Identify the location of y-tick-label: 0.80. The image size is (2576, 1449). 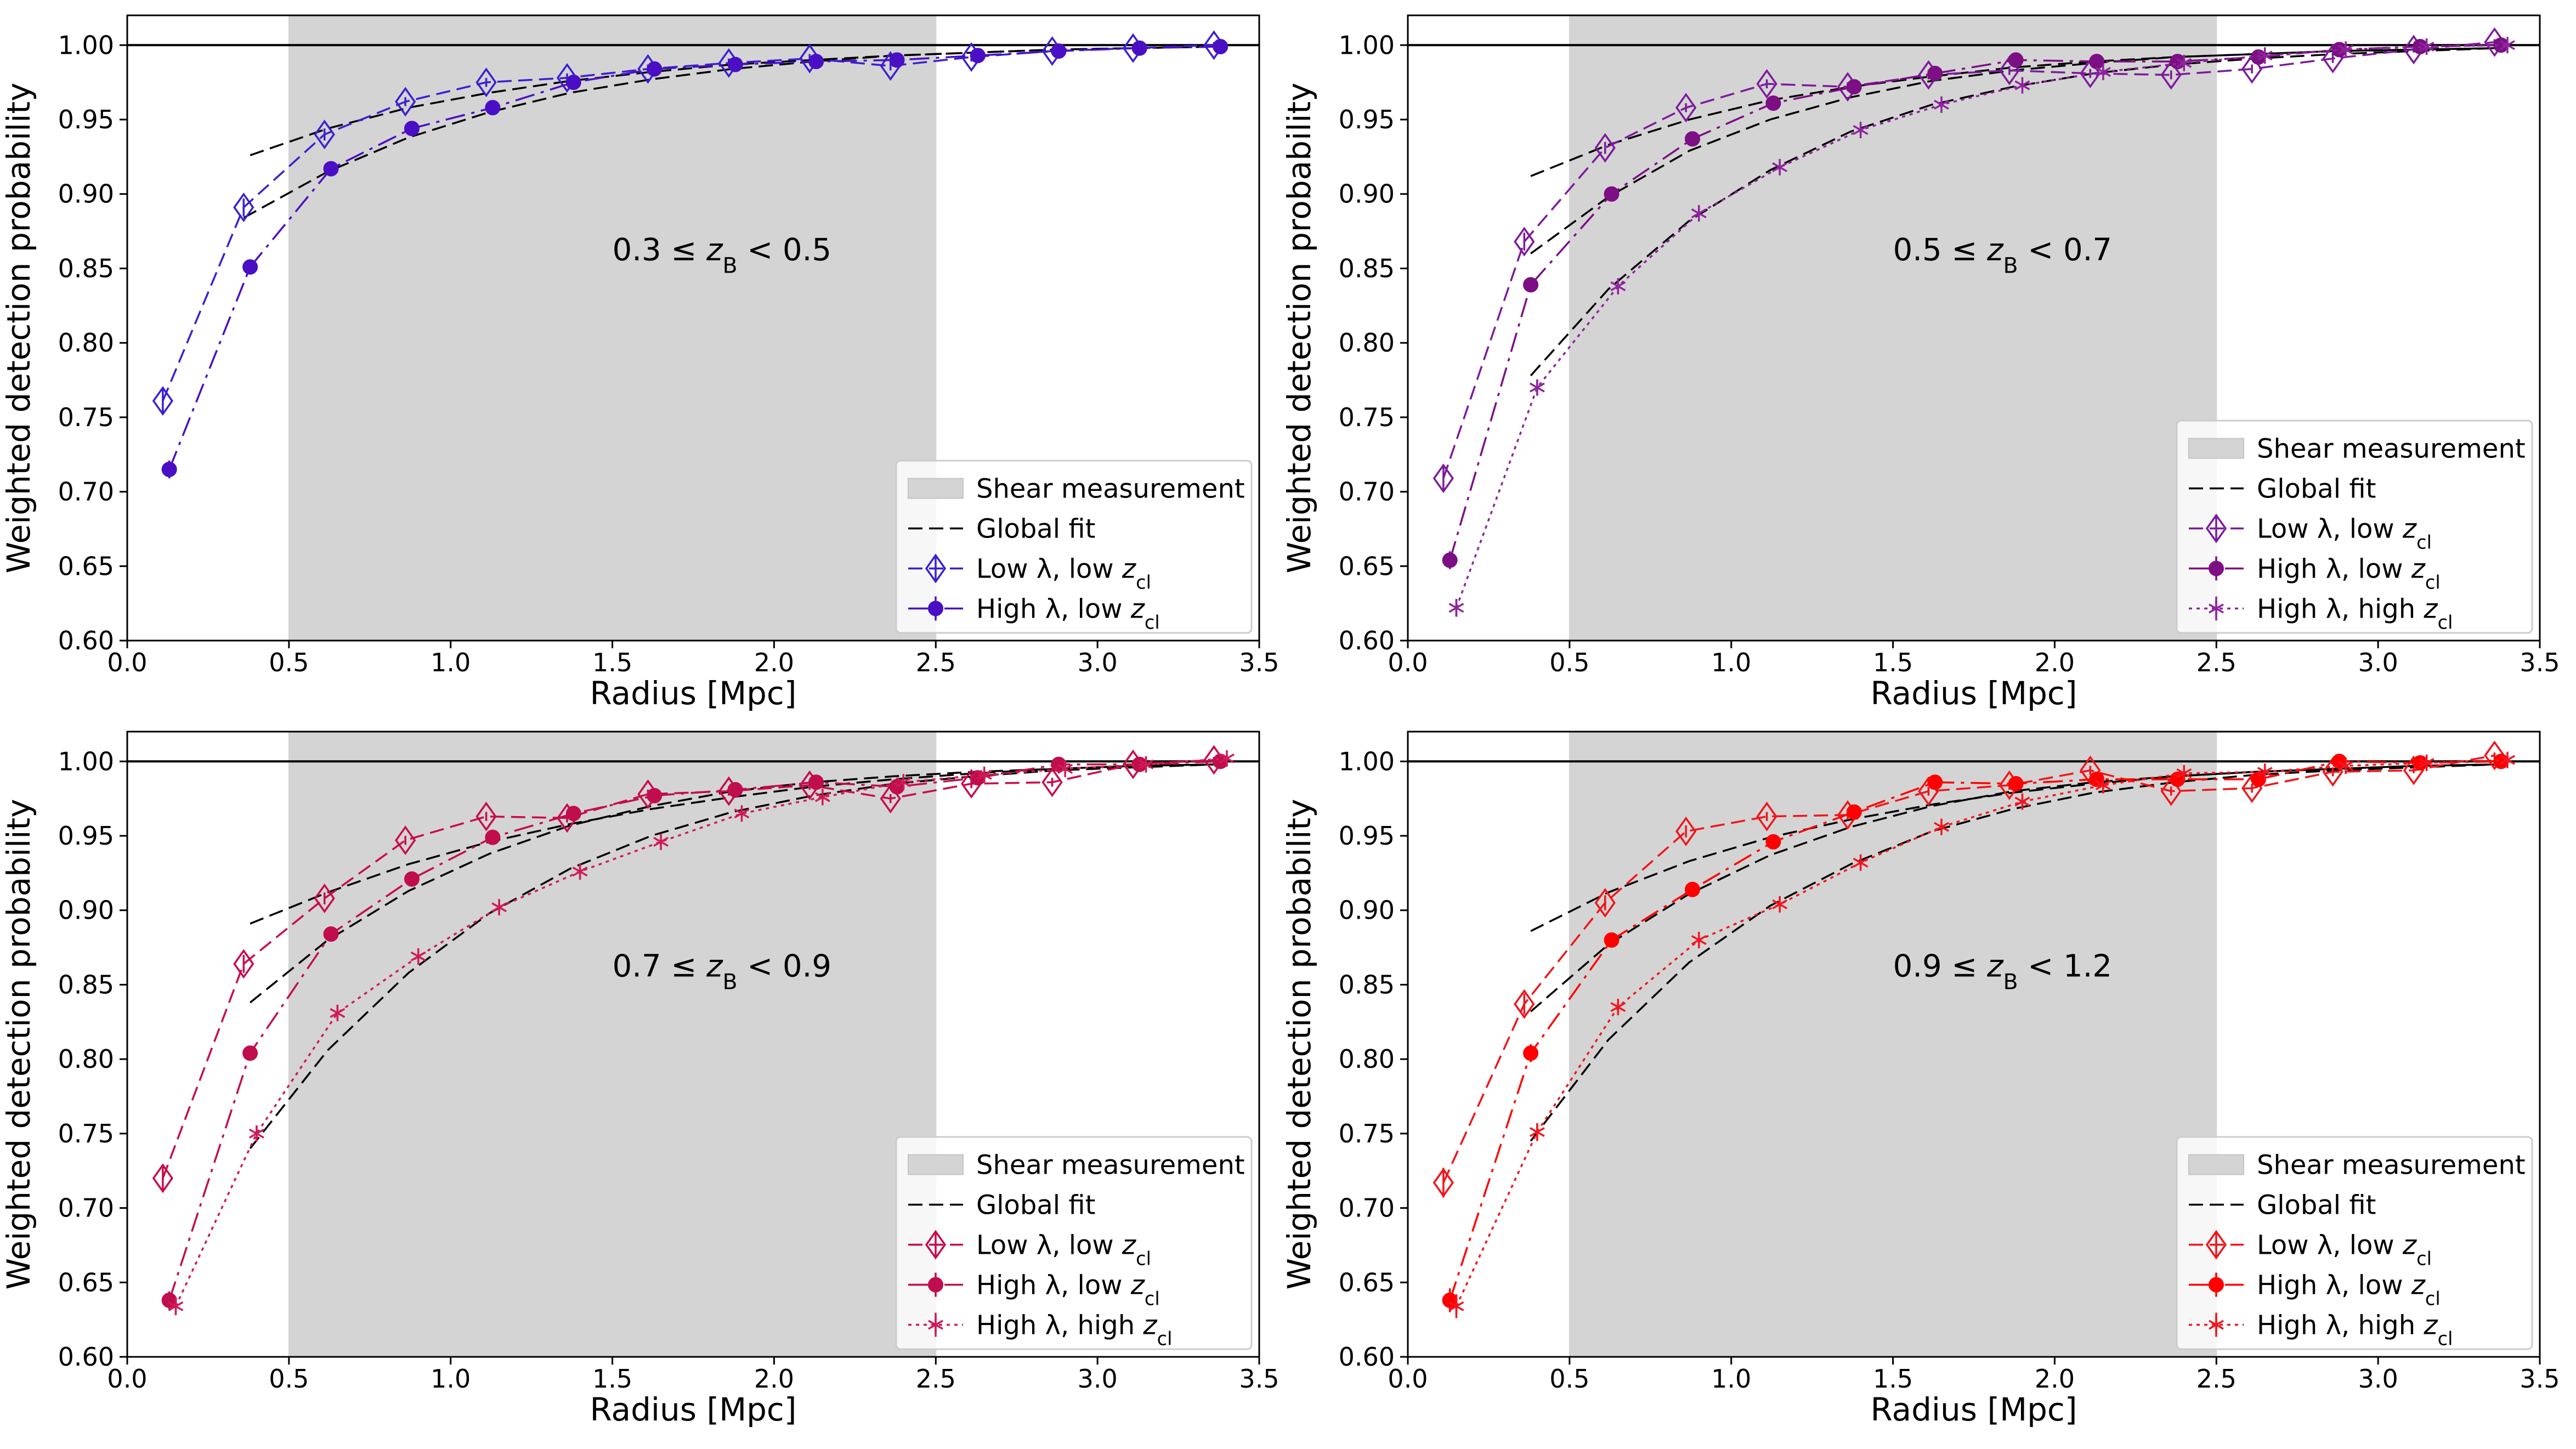
(1367, 1059).